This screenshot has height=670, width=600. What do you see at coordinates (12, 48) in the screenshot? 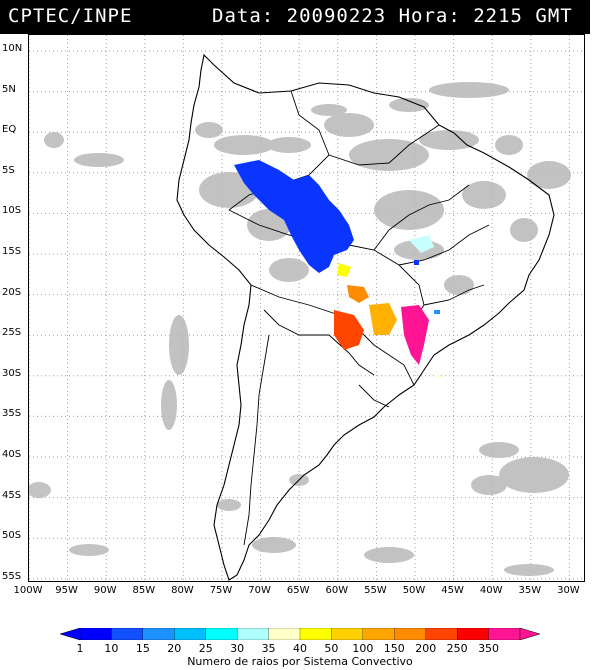
I see `lat-label: 10N` at bounding box center [12, 48].